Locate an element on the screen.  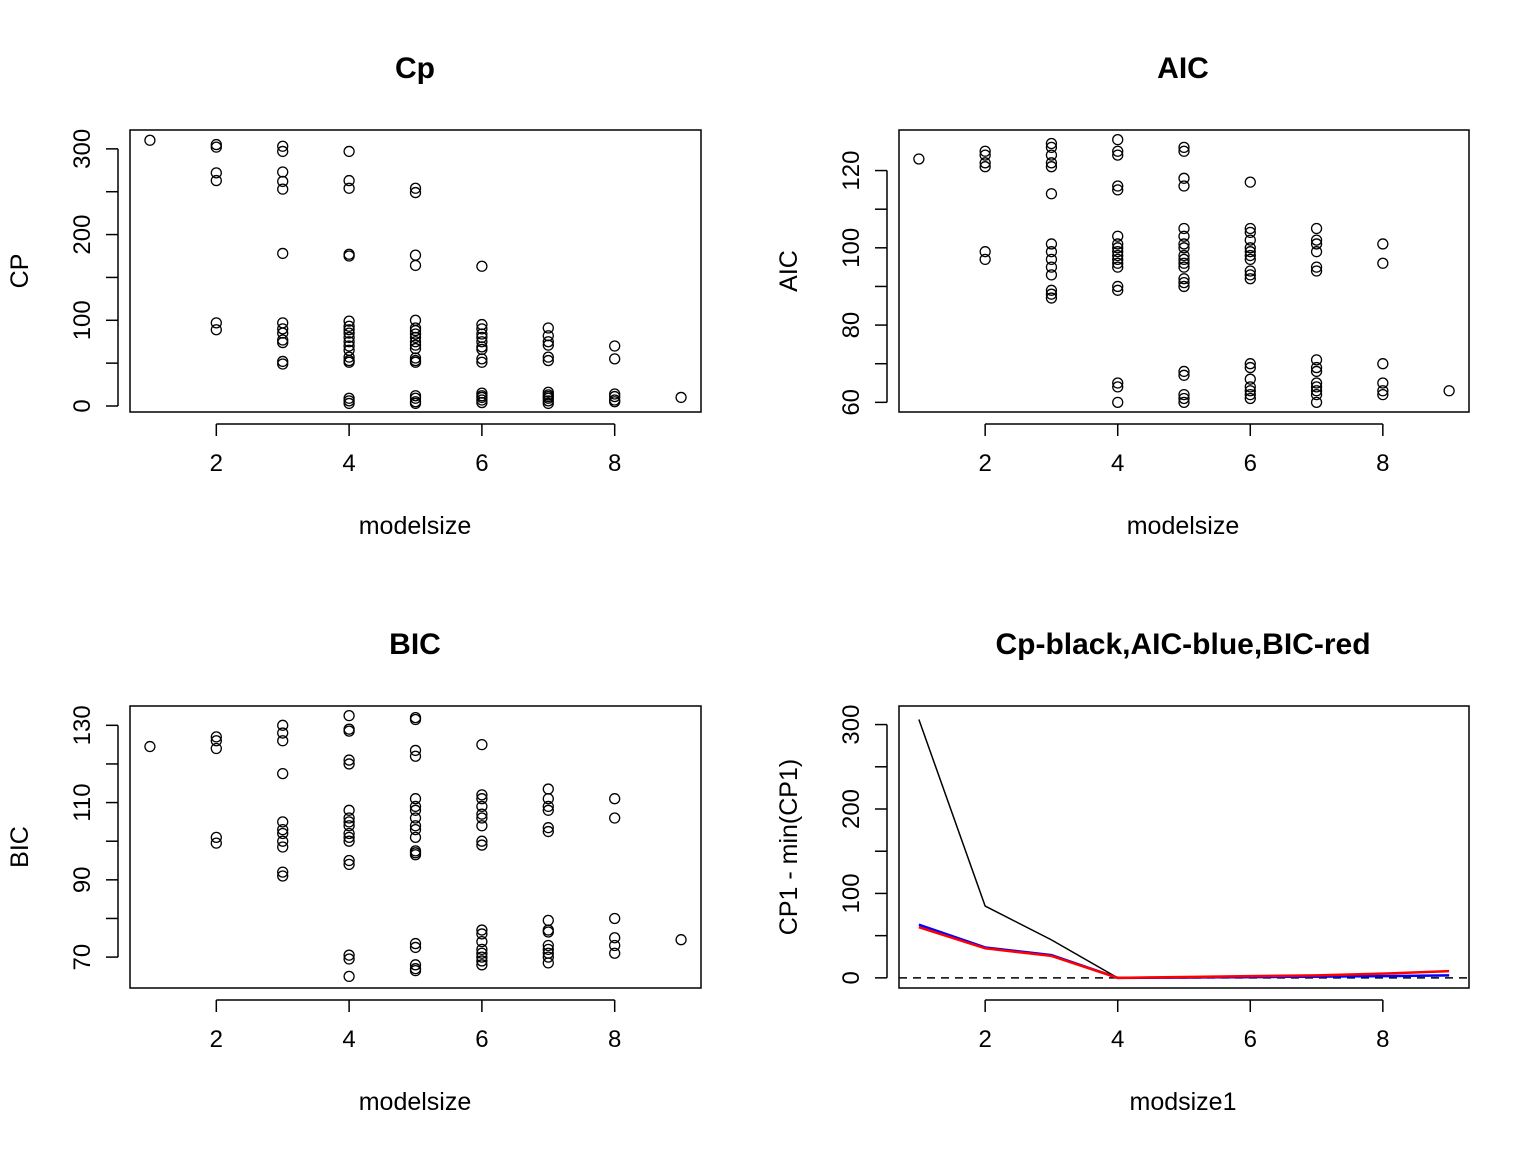
panel-title: BIC is located at coordinates (415, 644).